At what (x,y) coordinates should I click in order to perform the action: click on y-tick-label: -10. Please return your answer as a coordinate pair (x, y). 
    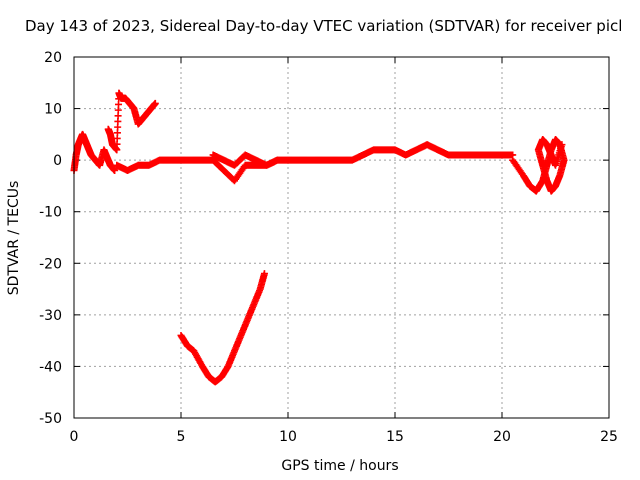
    Looking at the image, I should click on (50, 213).